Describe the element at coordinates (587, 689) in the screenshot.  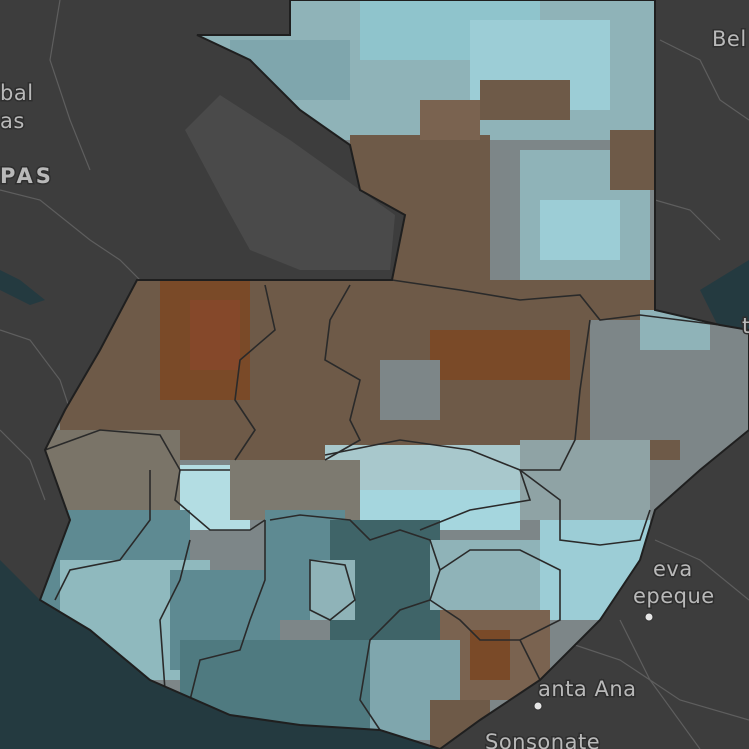
I see `label-santa-ana: anta Ana` at that location.